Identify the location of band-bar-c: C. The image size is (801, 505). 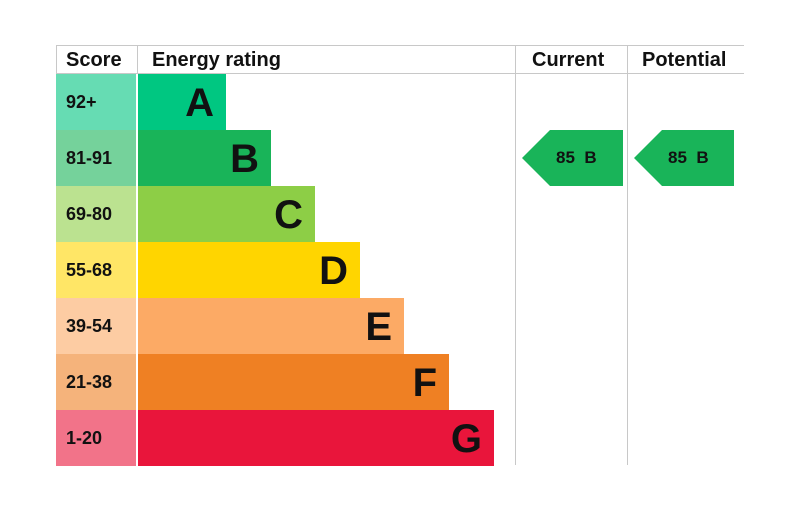
(226, 214).